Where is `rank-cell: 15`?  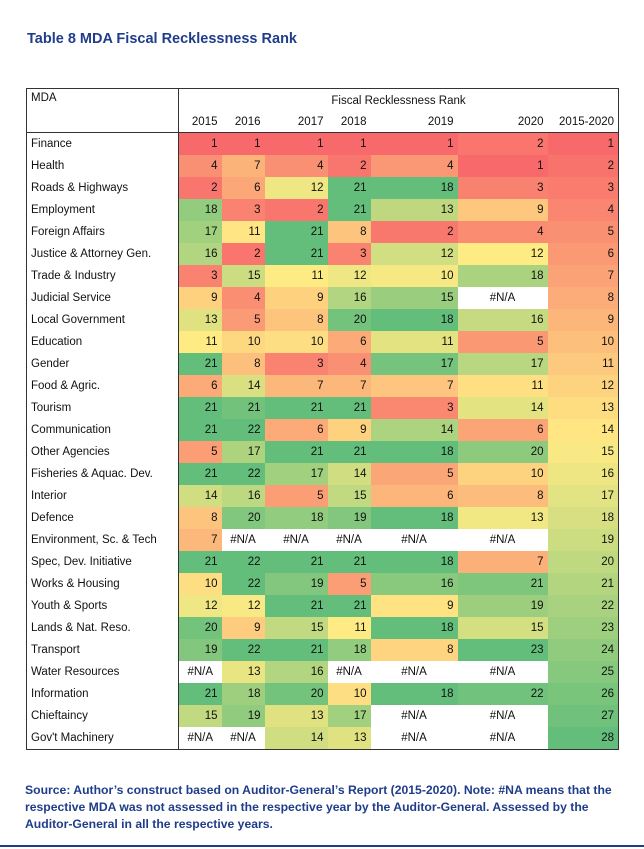
rank-cell: 15 is located at coordinates (414, 298).